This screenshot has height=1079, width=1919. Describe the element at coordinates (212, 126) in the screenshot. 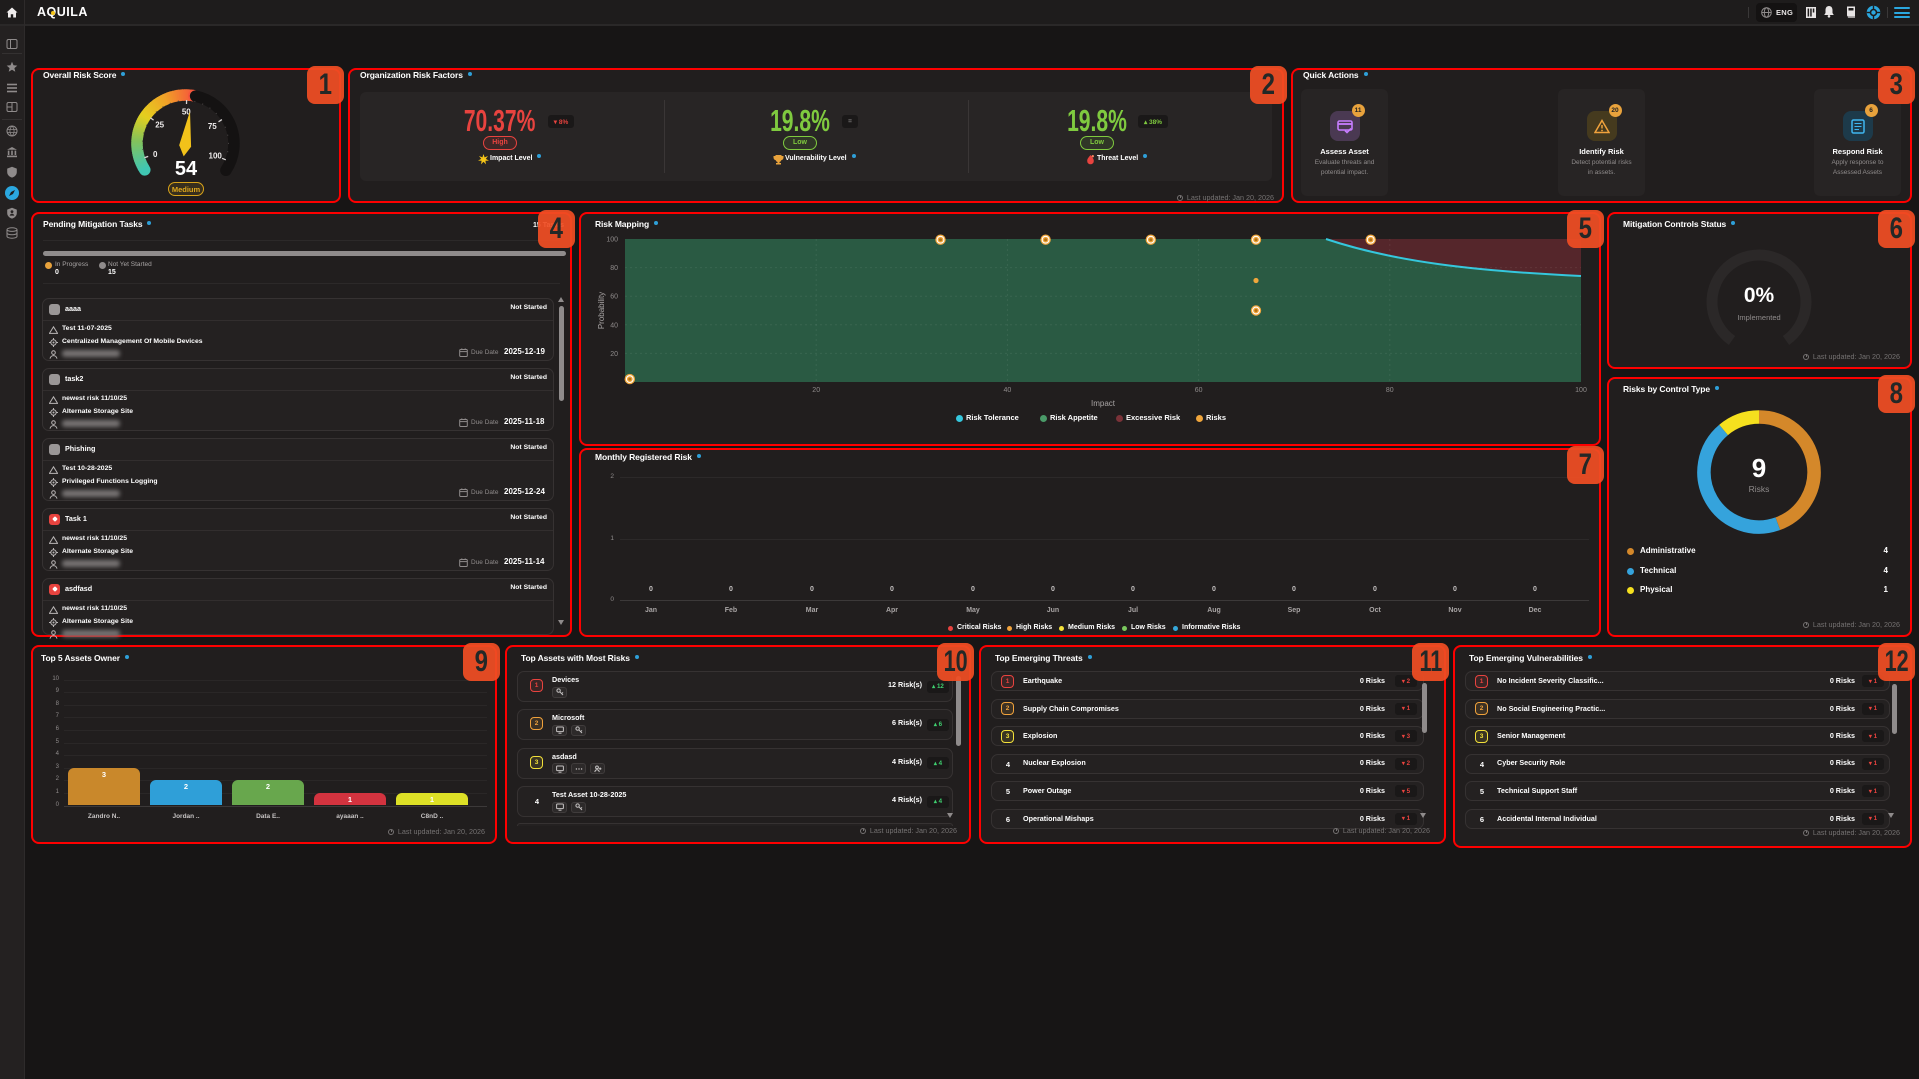

I see `svg-text: 75` at that location.